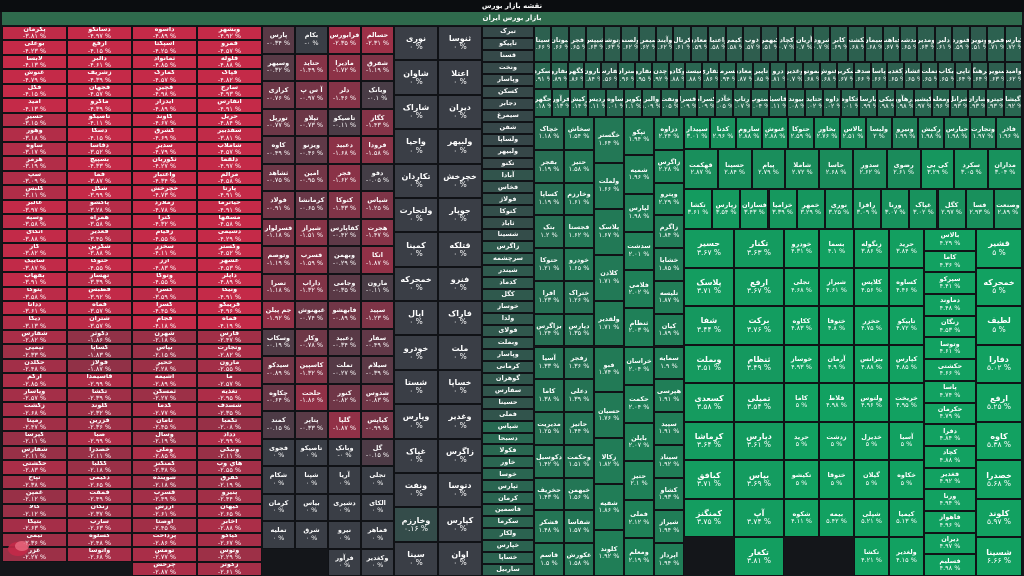 This screenshot has width=1024, height=576. What do you see at coordinates (950, 261) in the screenshot?
I see `stock-tile: کاما ۴.۳۶ %` at bounding box center [950, 261].